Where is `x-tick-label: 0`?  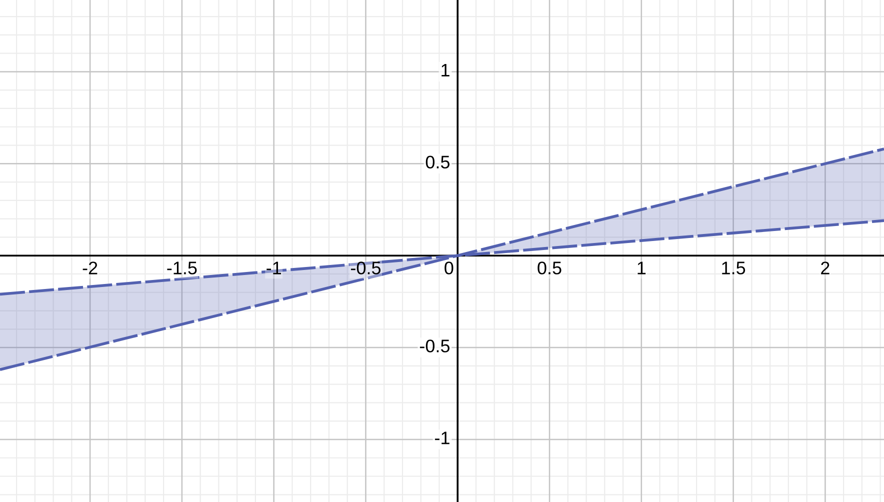 x-tick-label: 0 is located at coordinates (449, 268).